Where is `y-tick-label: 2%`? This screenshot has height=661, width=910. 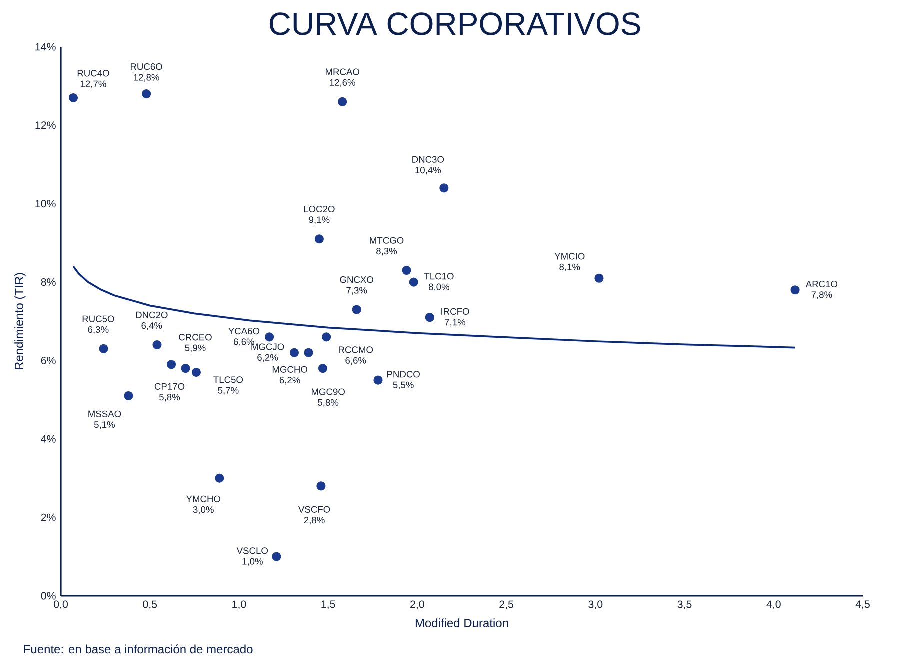
y-tick-label: 2% is located at coordinates (48, 518).